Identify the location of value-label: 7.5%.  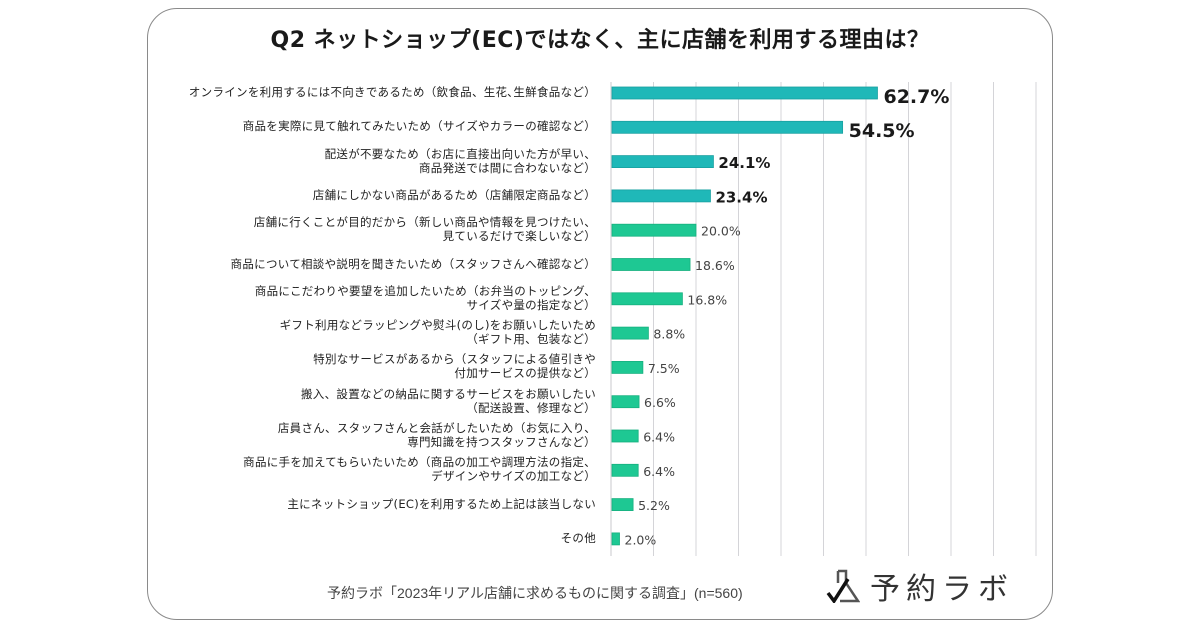
(664, 368).